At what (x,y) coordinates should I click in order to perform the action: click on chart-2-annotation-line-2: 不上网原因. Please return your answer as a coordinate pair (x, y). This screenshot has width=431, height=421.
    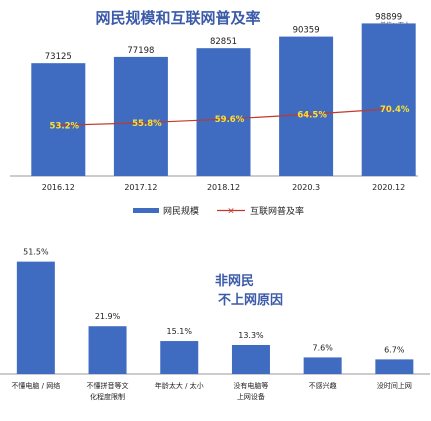
    Looking at the image, I should click on (250, 300).